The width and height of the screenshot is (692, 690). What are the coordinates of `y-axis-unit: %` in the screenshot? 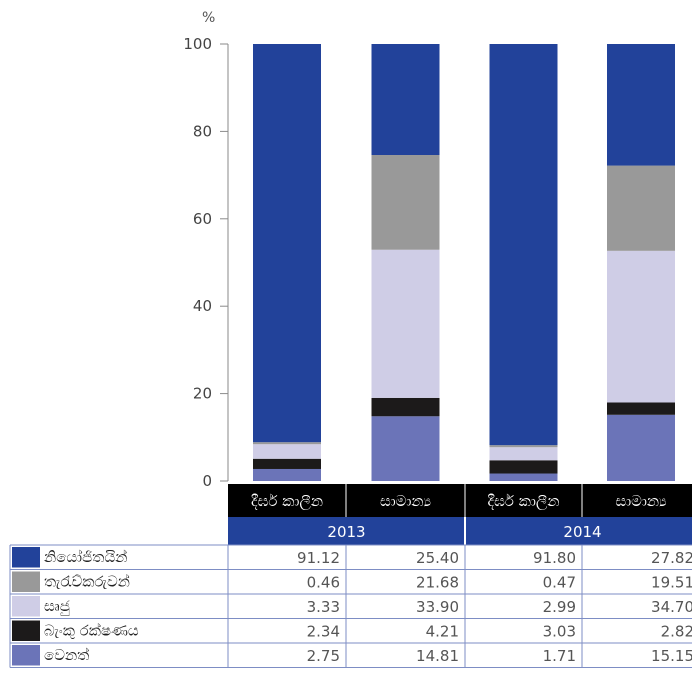 It's located at (208, 18).